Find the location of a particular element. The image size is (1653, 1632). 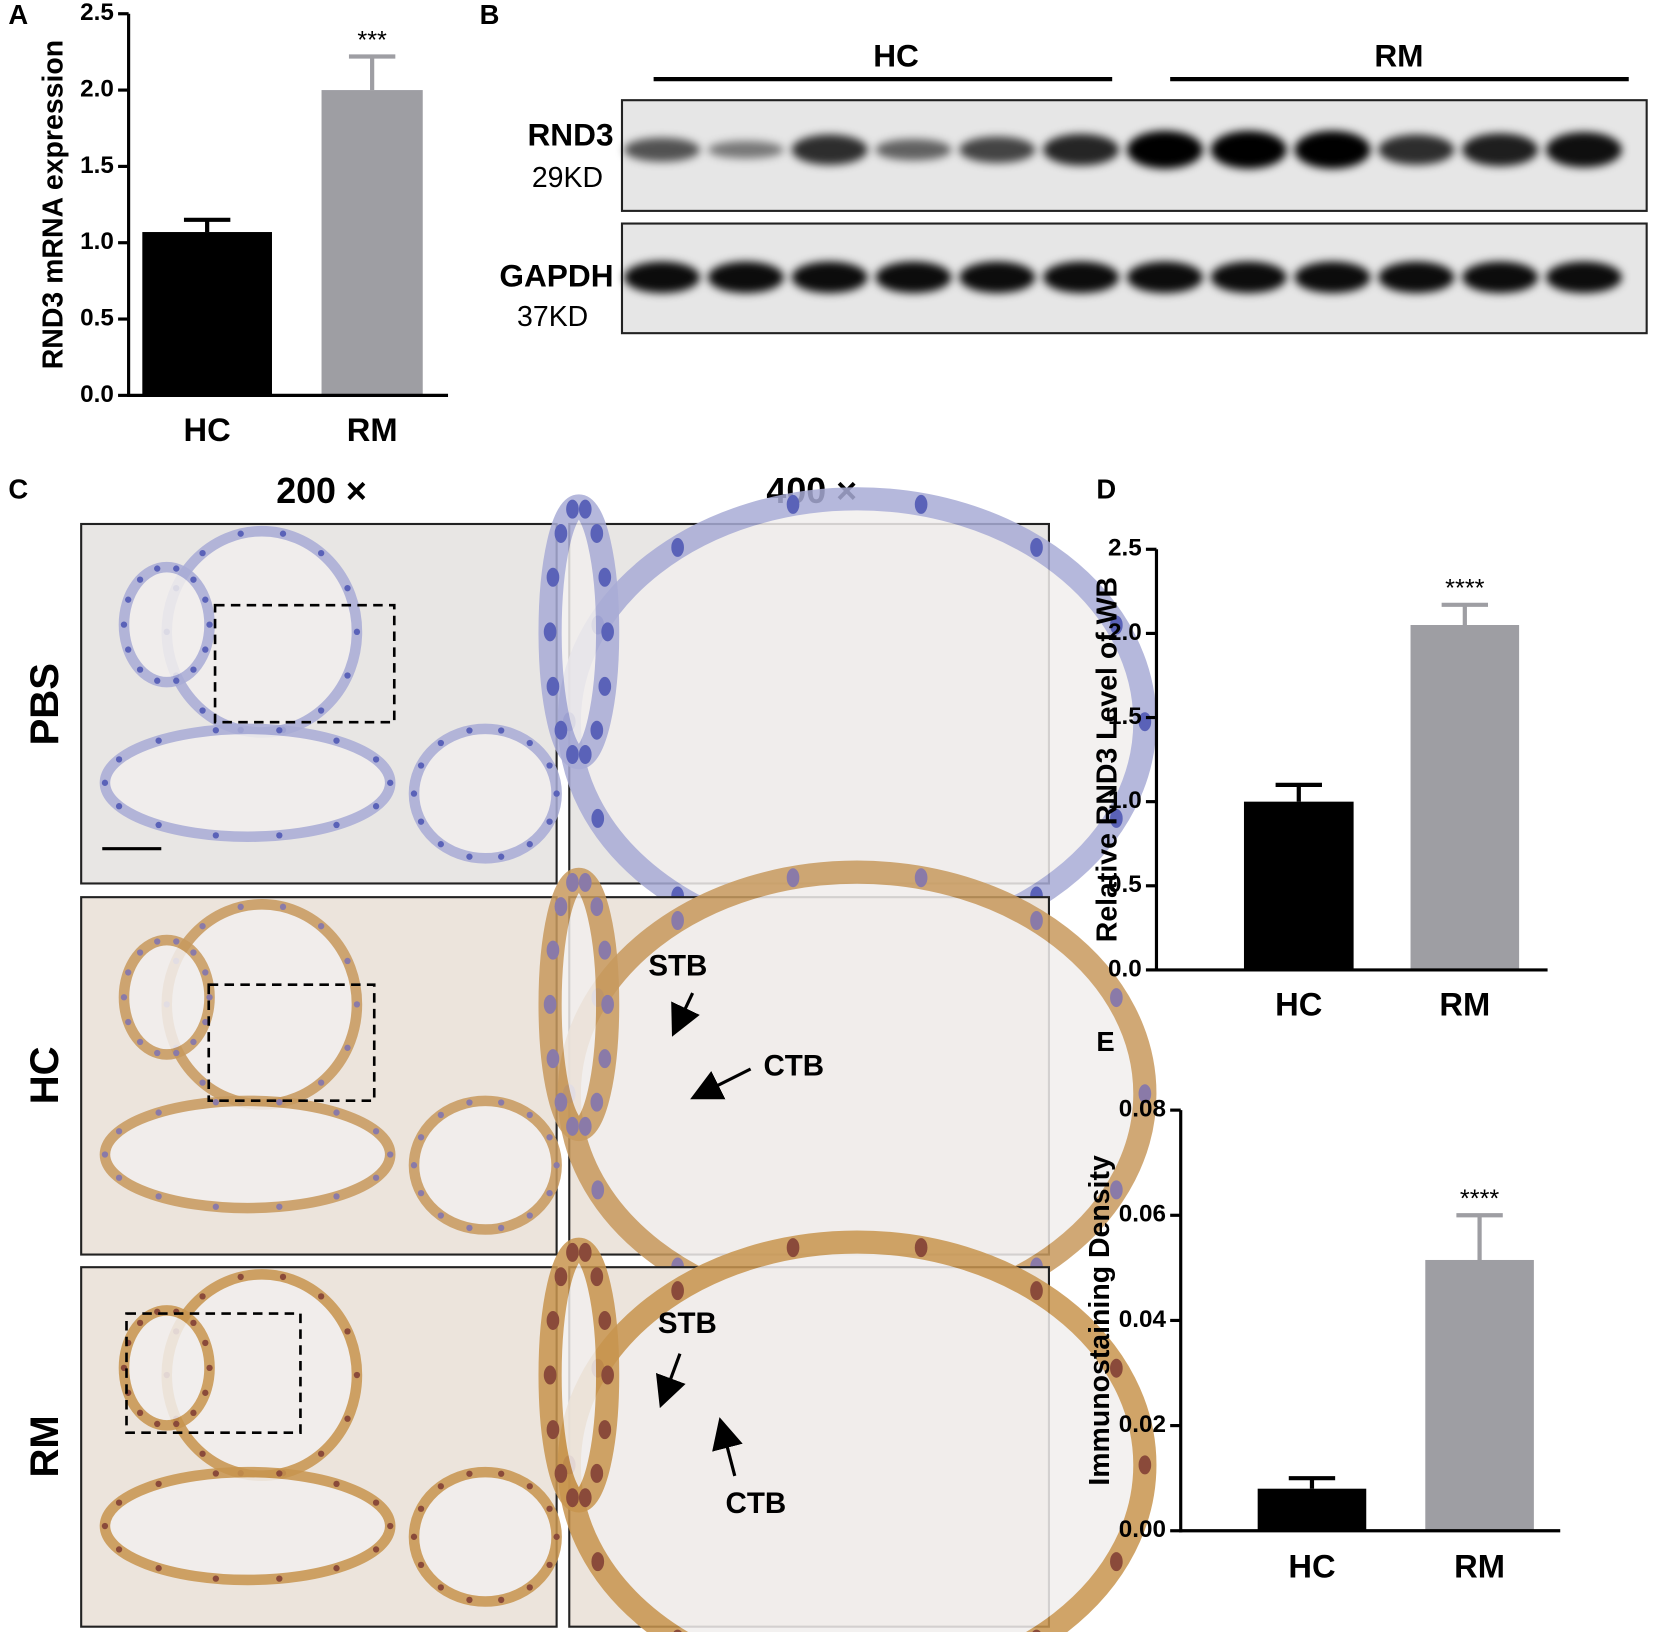

group-label: HC is located at coordinates (896, 55).